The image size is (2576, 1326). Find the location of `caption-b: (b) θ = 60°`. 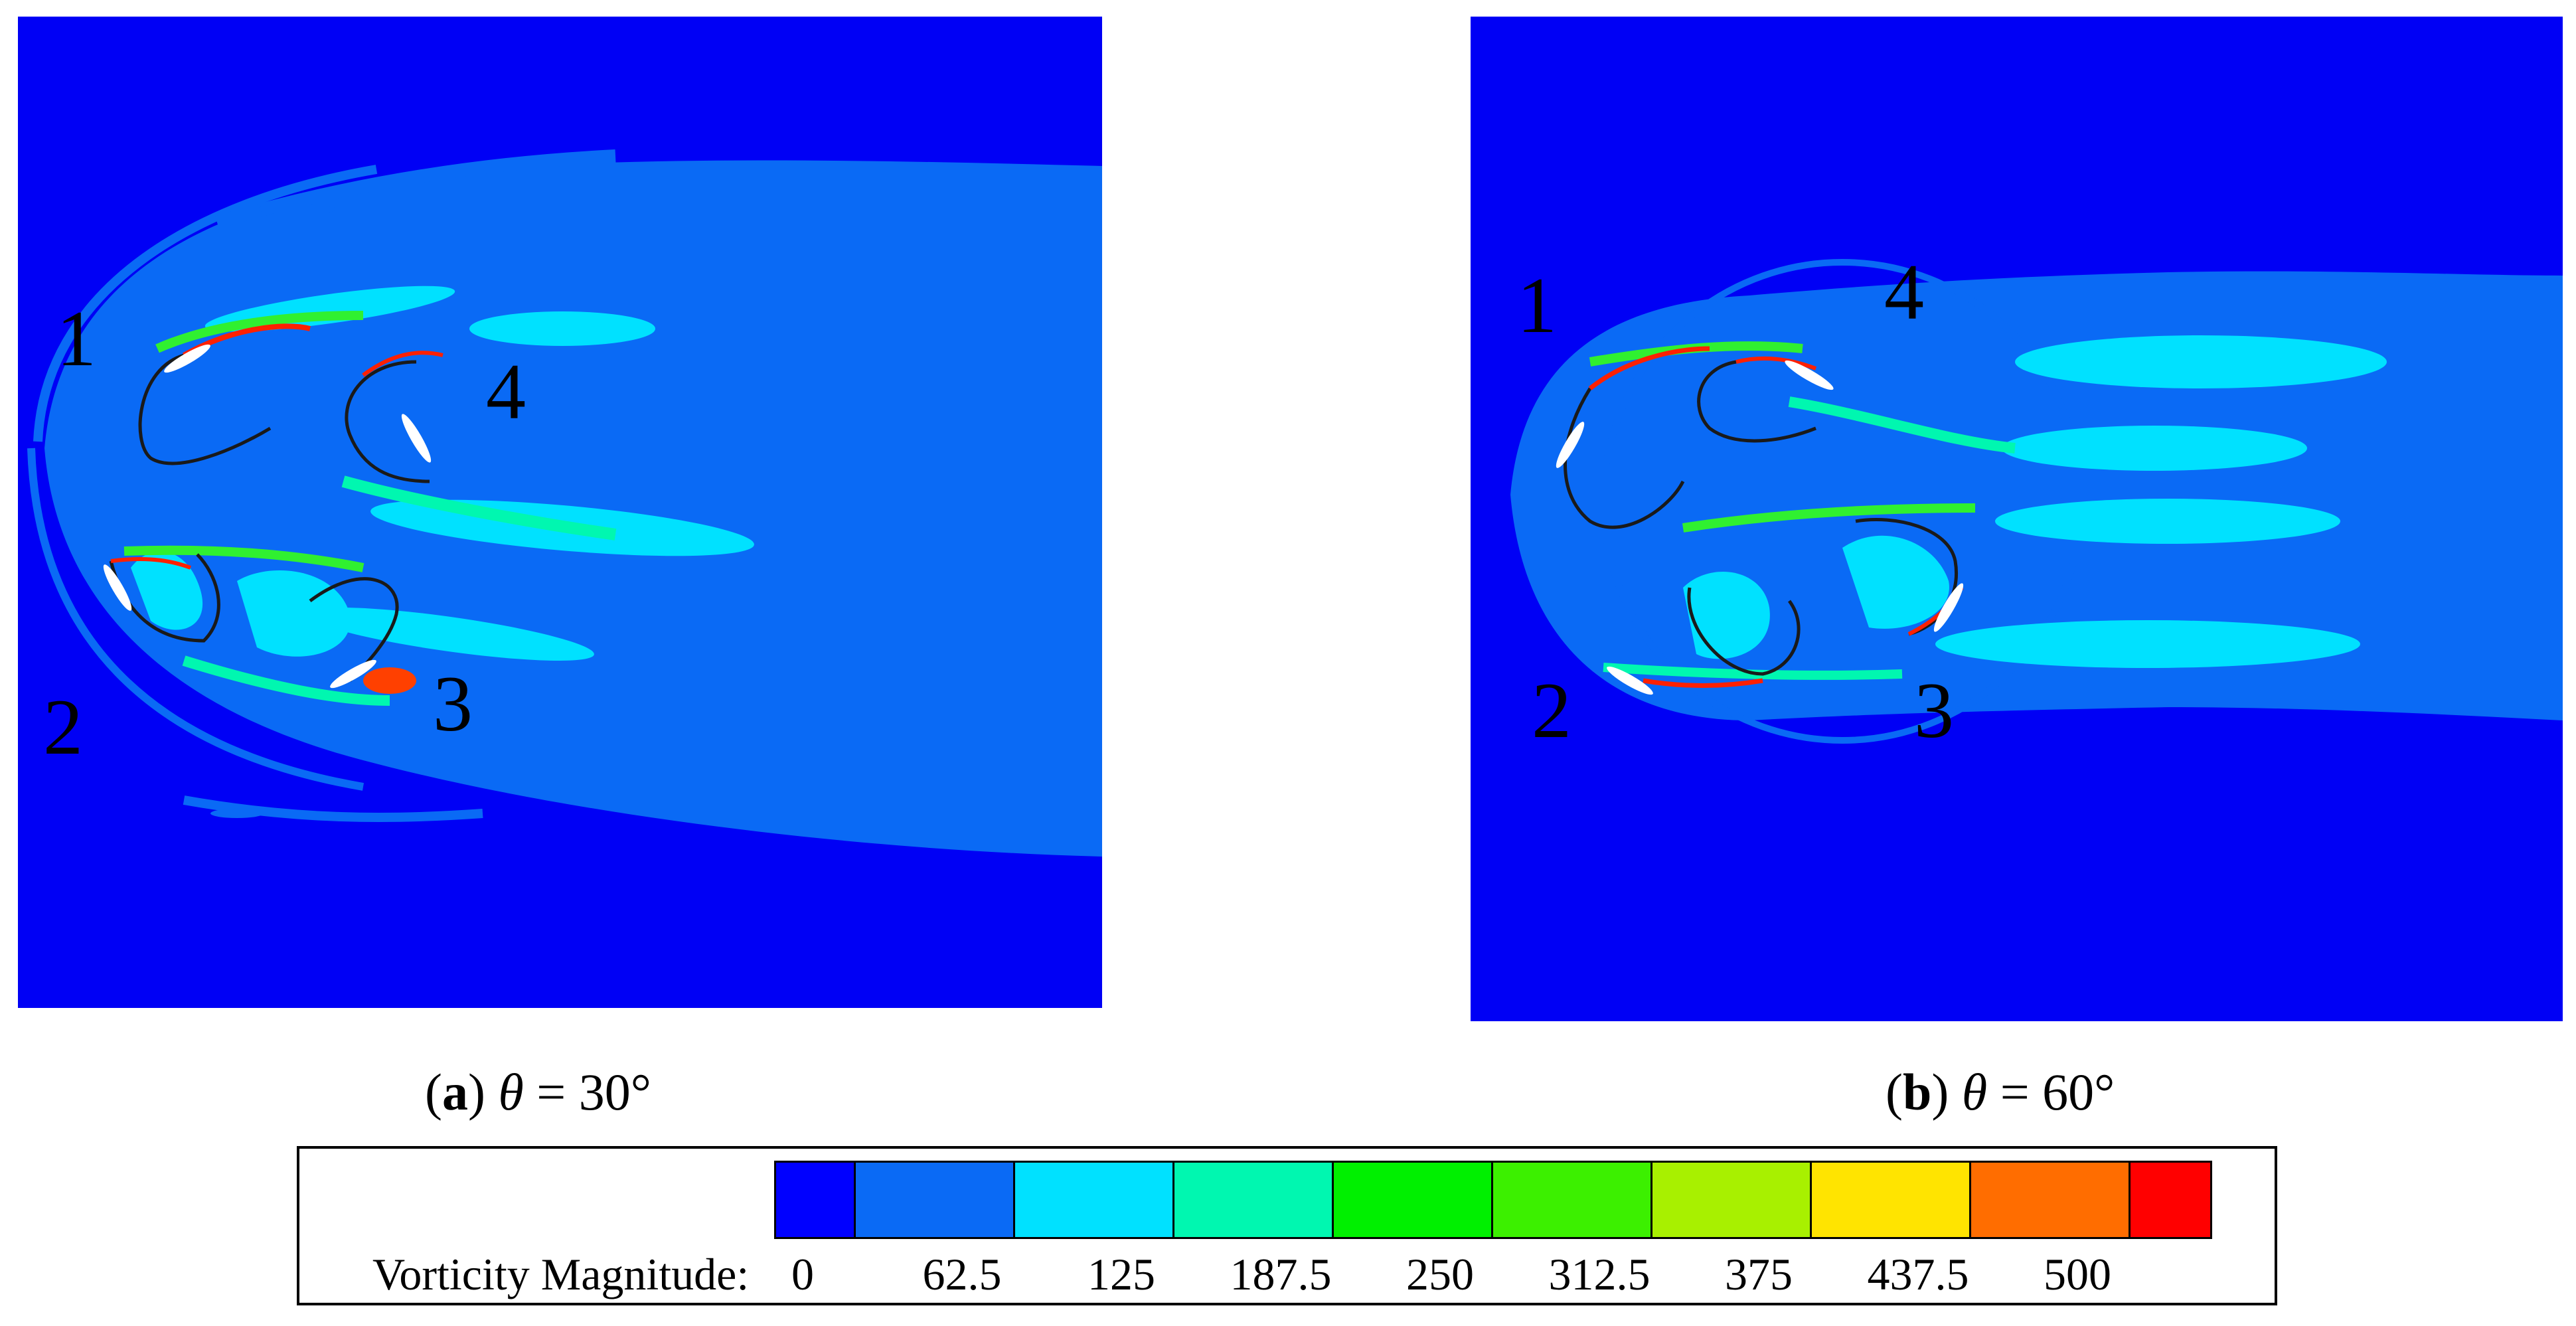

caption-b: (b) θ = 60° is located at coordinates (2000, 1092).